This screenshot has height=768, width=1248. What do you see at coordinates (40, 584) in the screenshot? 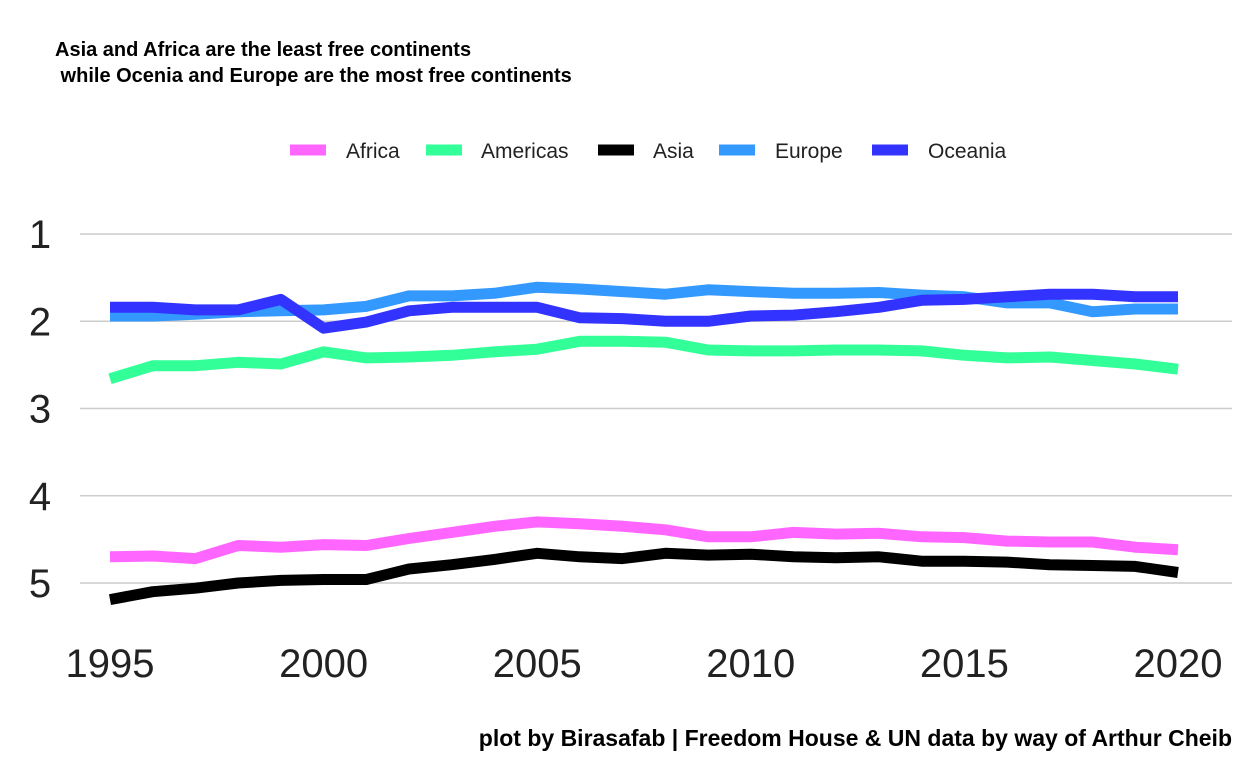
I see `y-tick-label-5: 5` at bounding box center [40, 584].